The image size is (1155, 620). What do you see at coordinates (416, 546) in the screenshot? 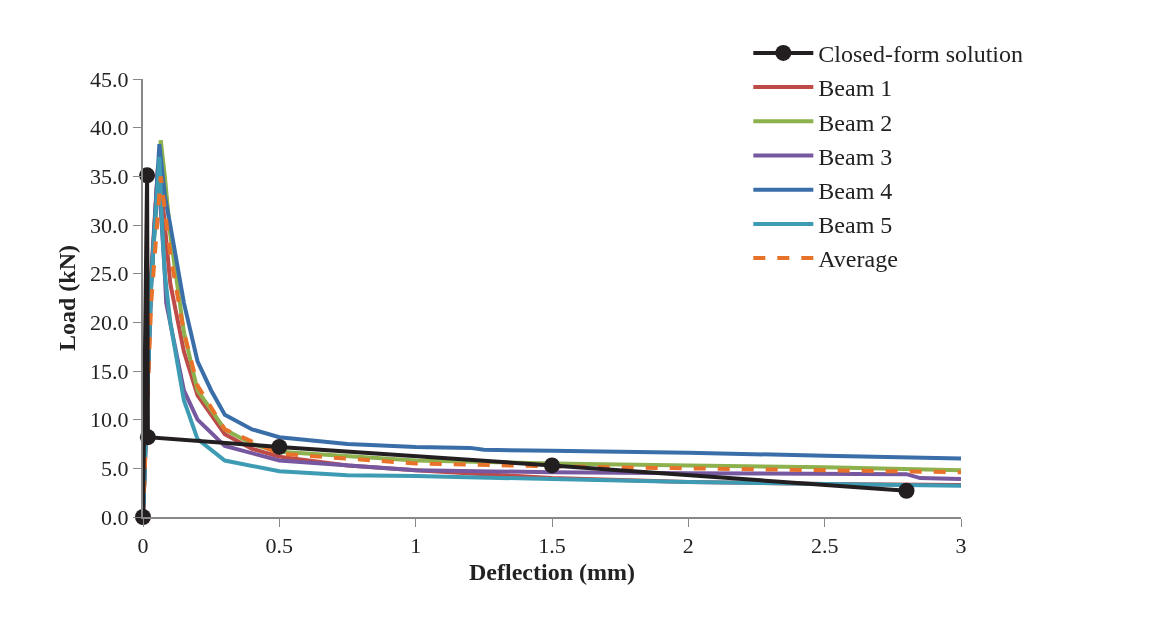
I see `x-tick-label: 1` at bounding box center [416, 546].